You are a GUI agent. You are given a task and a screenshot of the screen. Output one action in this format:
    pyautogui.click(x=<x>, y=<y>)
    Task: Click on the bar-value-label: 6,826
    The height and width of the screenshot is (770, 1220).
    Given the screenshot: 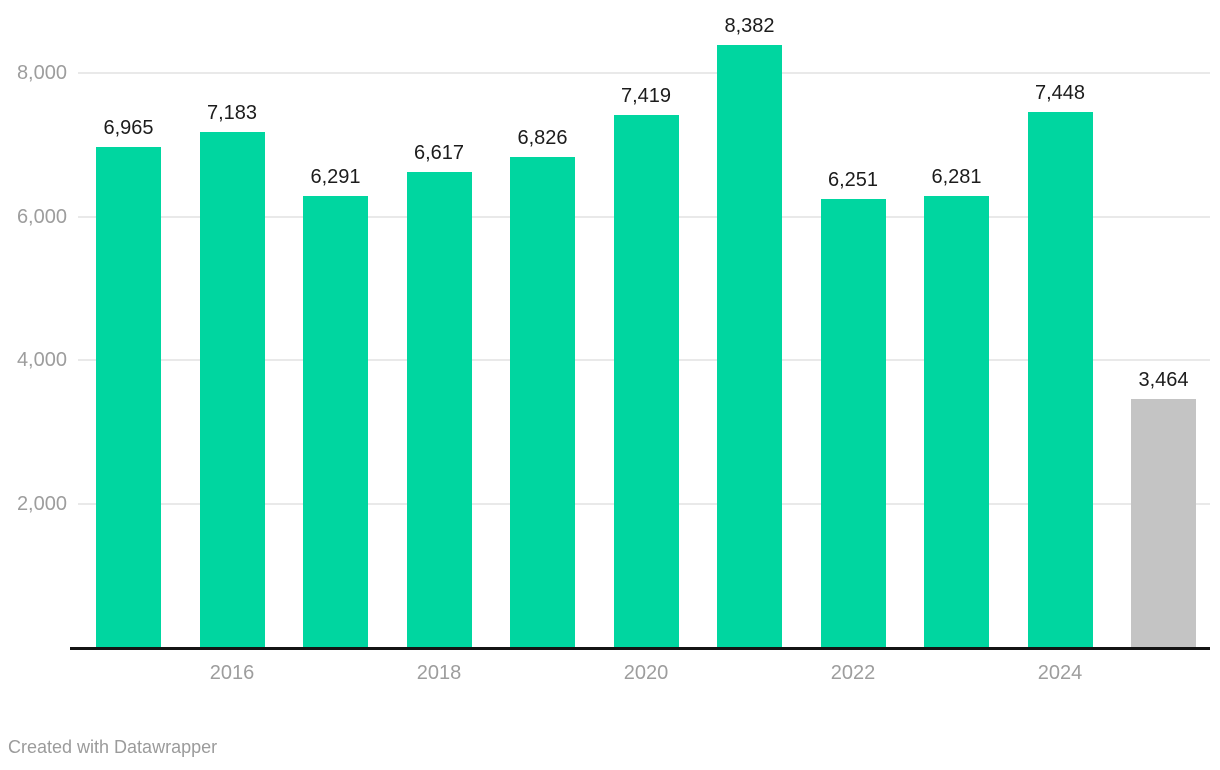 What is the action you would take?
    pyautogui.click(x=542, y=138)
    